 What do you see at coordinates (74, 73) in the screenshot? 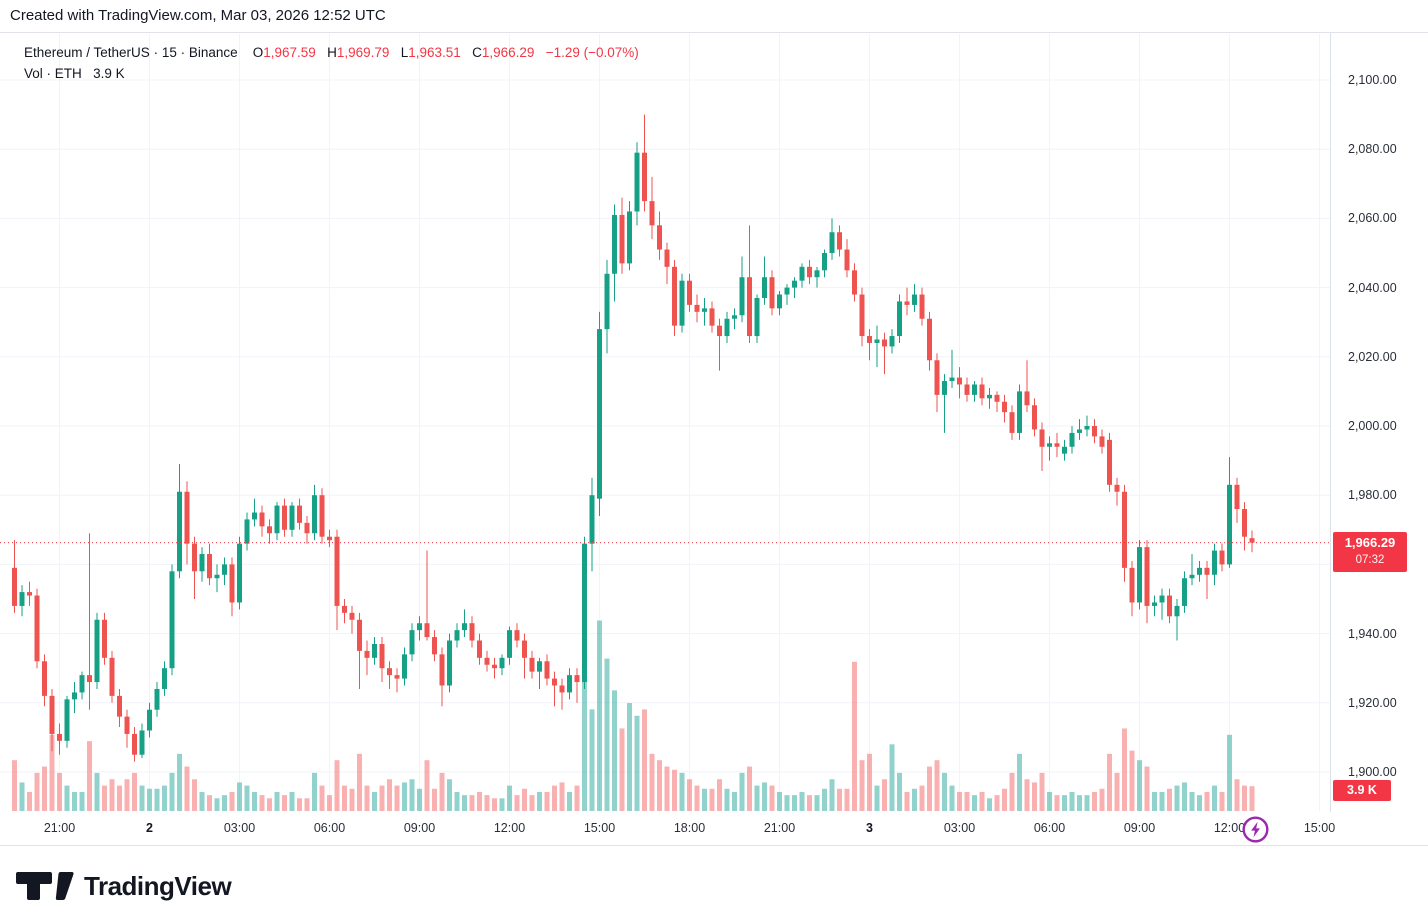
I see `volume-legend: Vol · ETH 3.9 K` at bounding box center [74, 73].